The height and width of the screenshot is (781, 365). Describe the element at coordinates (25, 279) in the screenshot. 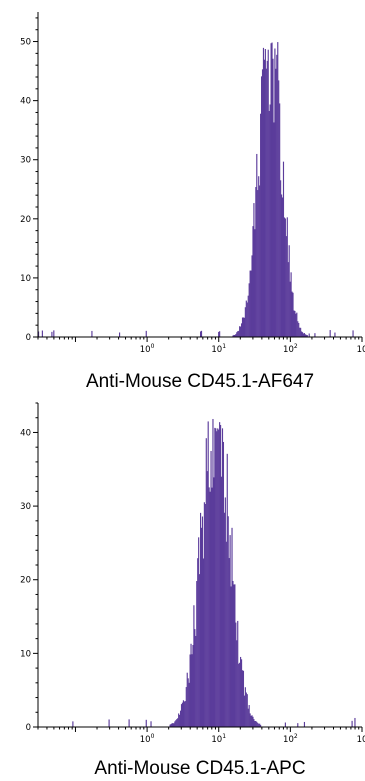

I see `y-tick-label: 10` at that location.